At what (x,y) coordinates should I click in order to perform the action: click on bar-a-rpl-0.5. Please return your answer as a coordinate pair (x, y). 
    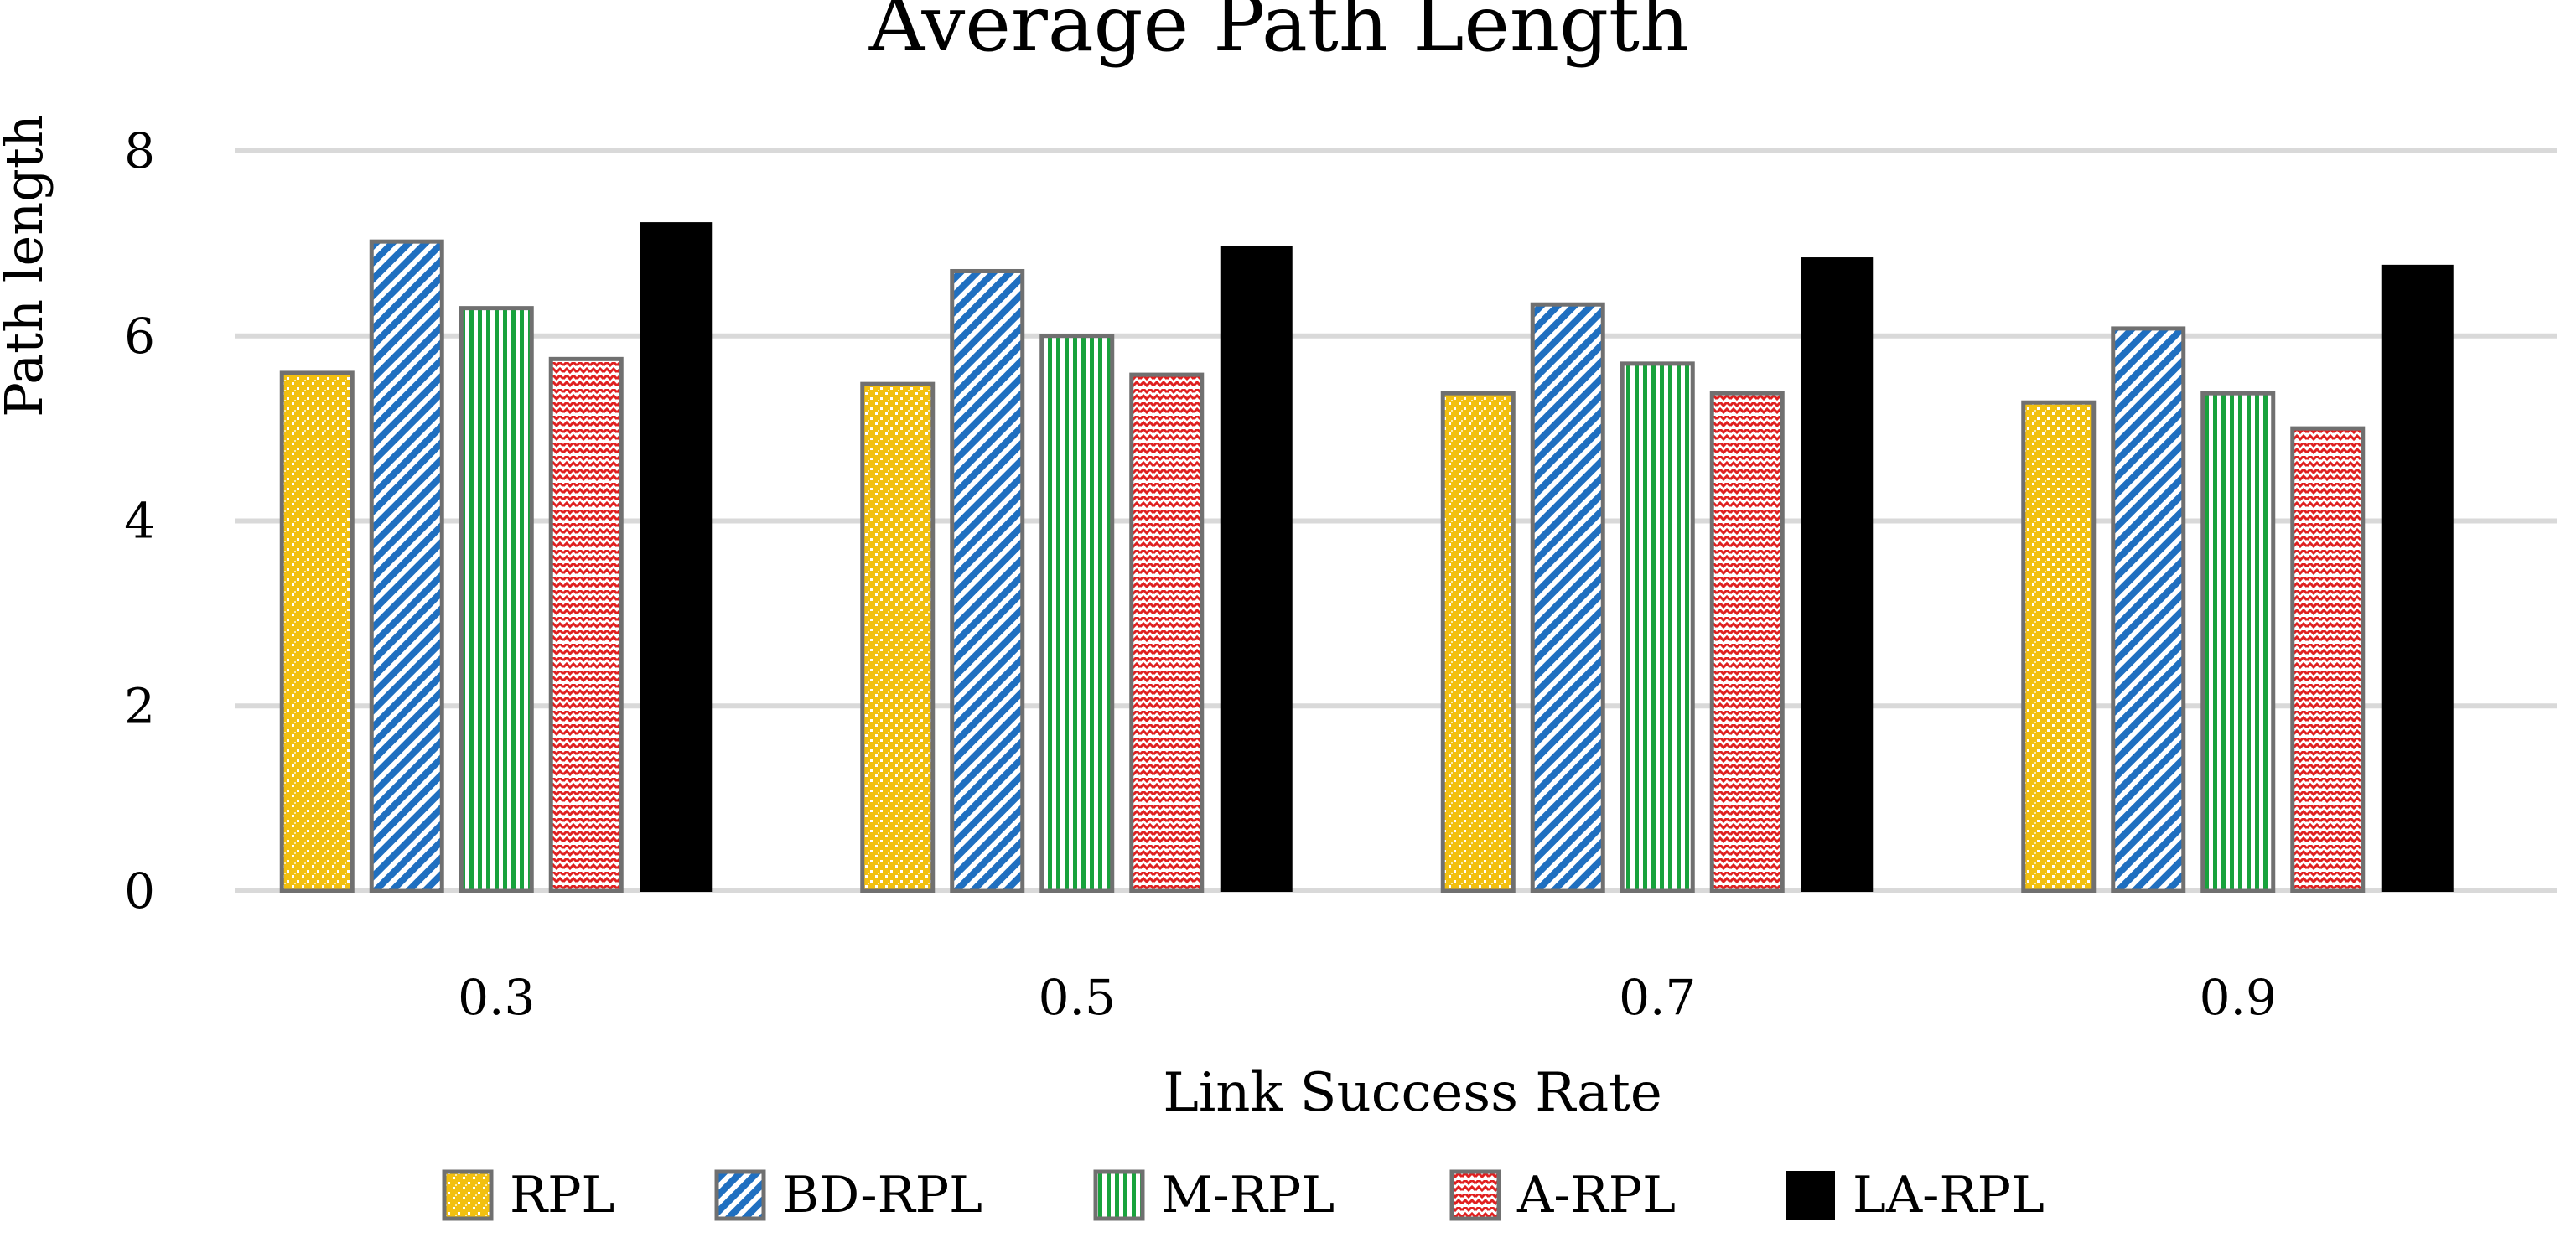
    Looking at the image, I should click on (1167, 632).